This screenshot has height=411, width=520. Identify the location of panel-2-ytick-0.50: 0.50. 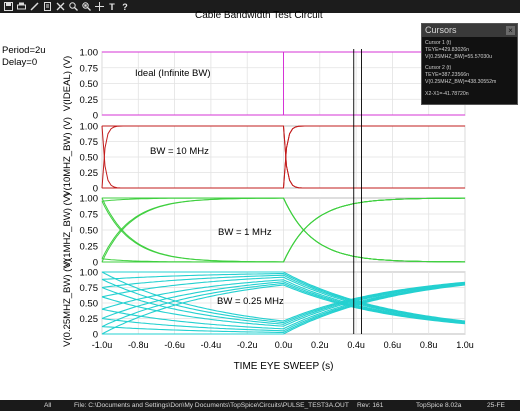
(89, 158).